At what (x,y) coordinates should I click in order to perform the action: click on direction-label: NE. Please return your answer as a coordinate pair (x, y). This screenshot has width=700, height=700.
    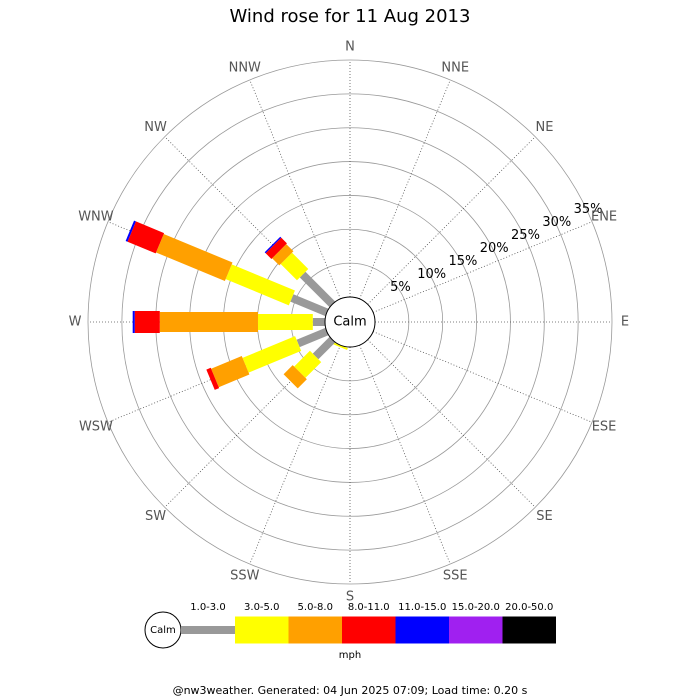
    Looking at the image, I should click on (544, 127).